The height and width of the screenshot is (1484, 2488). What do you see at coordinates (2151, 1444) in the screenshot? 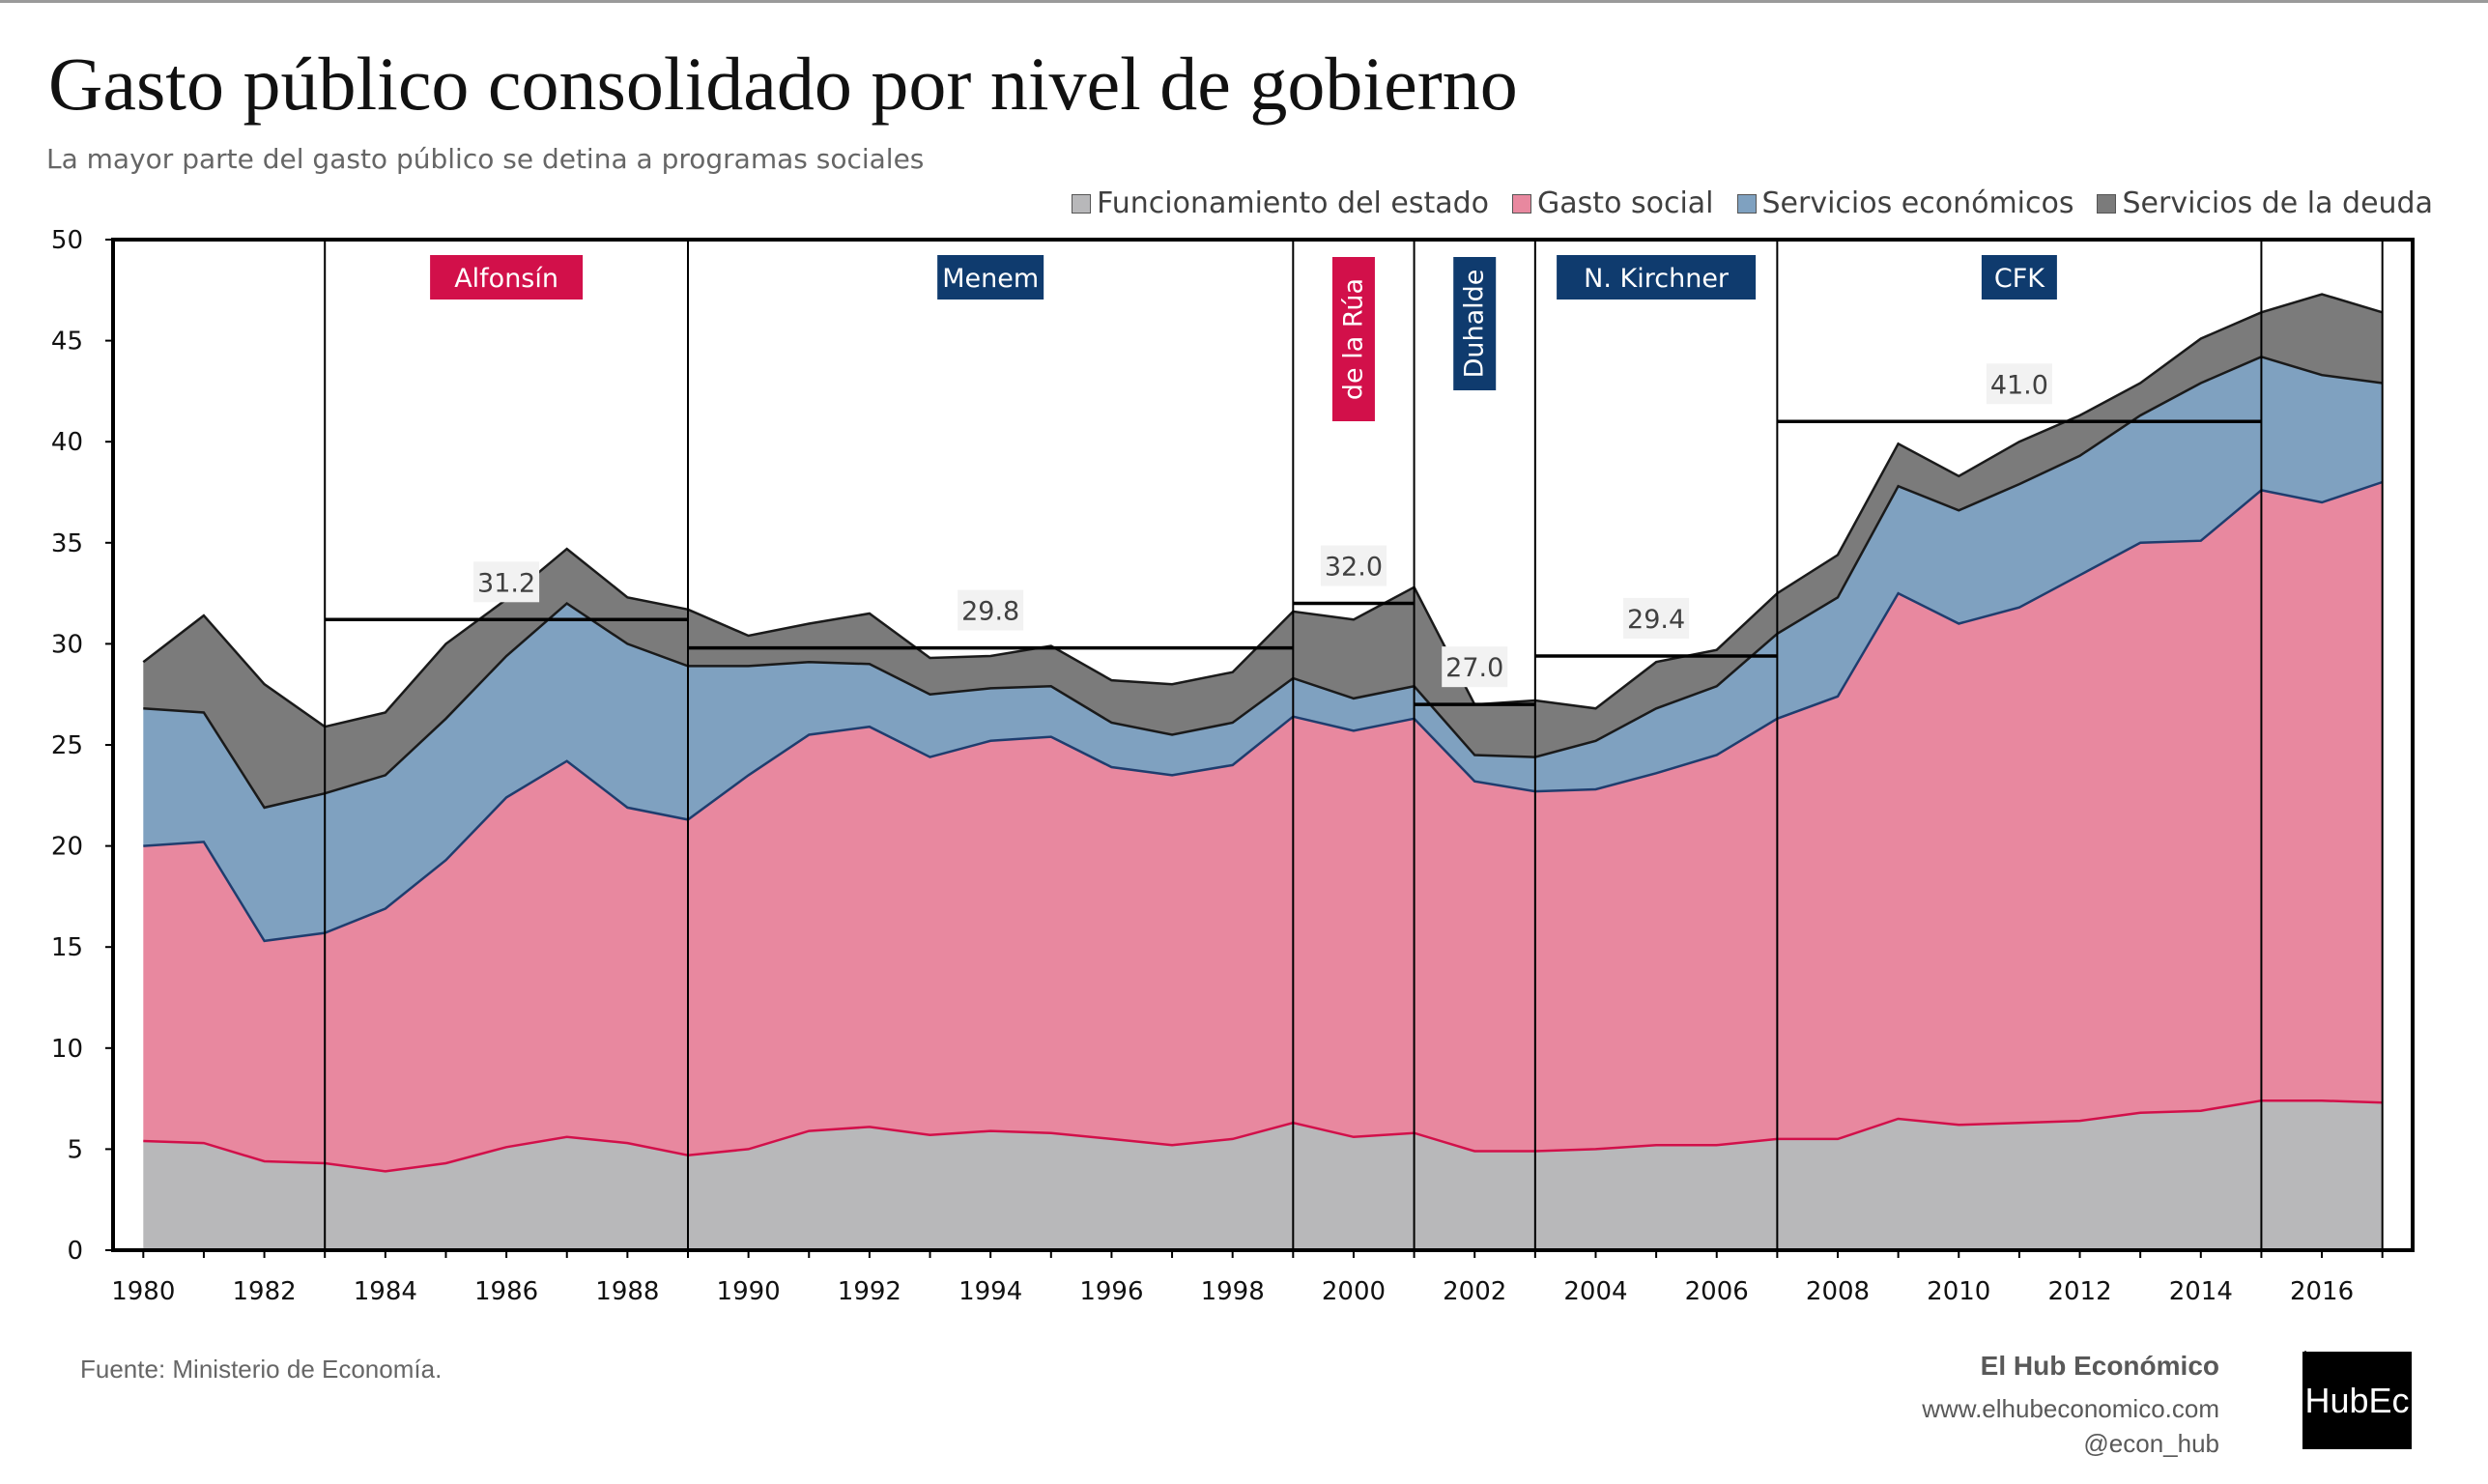
I see `brand-handle: @econ_hub` at bounding box center [2151, 1444].